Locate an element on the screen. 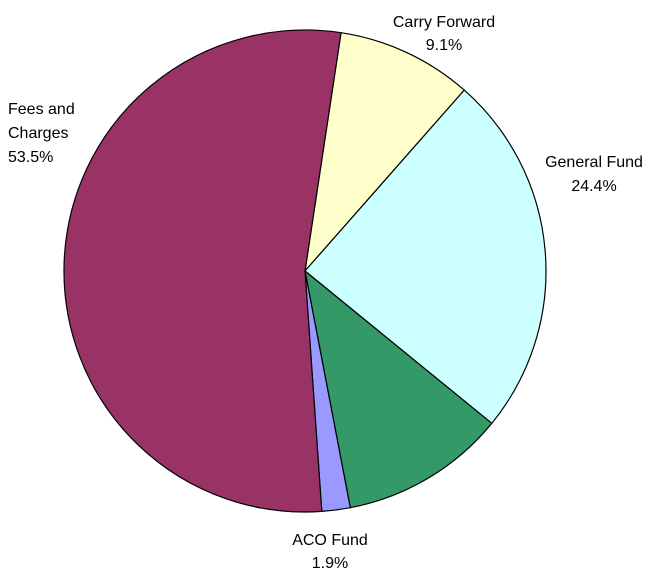  pie-slice-carry-forward is located at coordinates (384, 152).